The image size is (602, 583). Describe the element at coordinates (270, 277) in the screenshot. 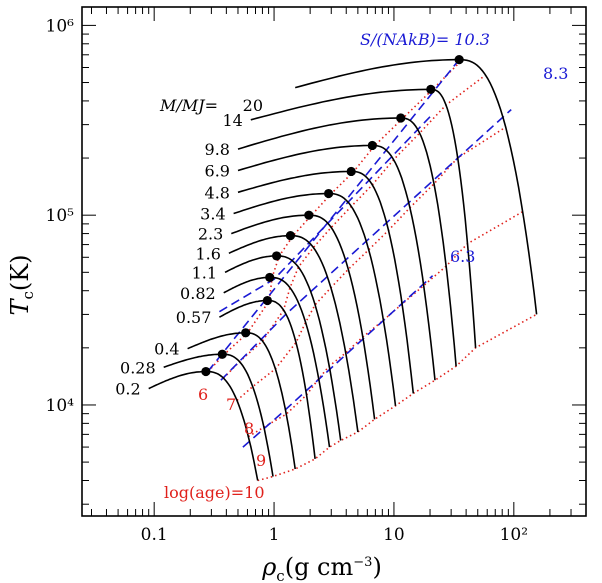

I see `peak-marker-m0.82` at that location.